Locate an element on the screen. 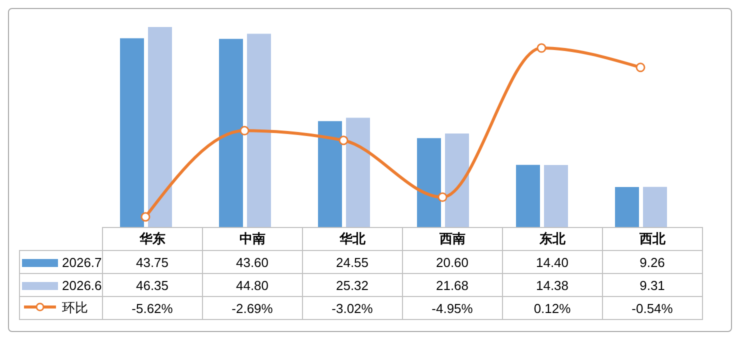 The width and height of the screenshot is (740, 340). x-tick-label: 华北 is located at coordinates (352, 239).